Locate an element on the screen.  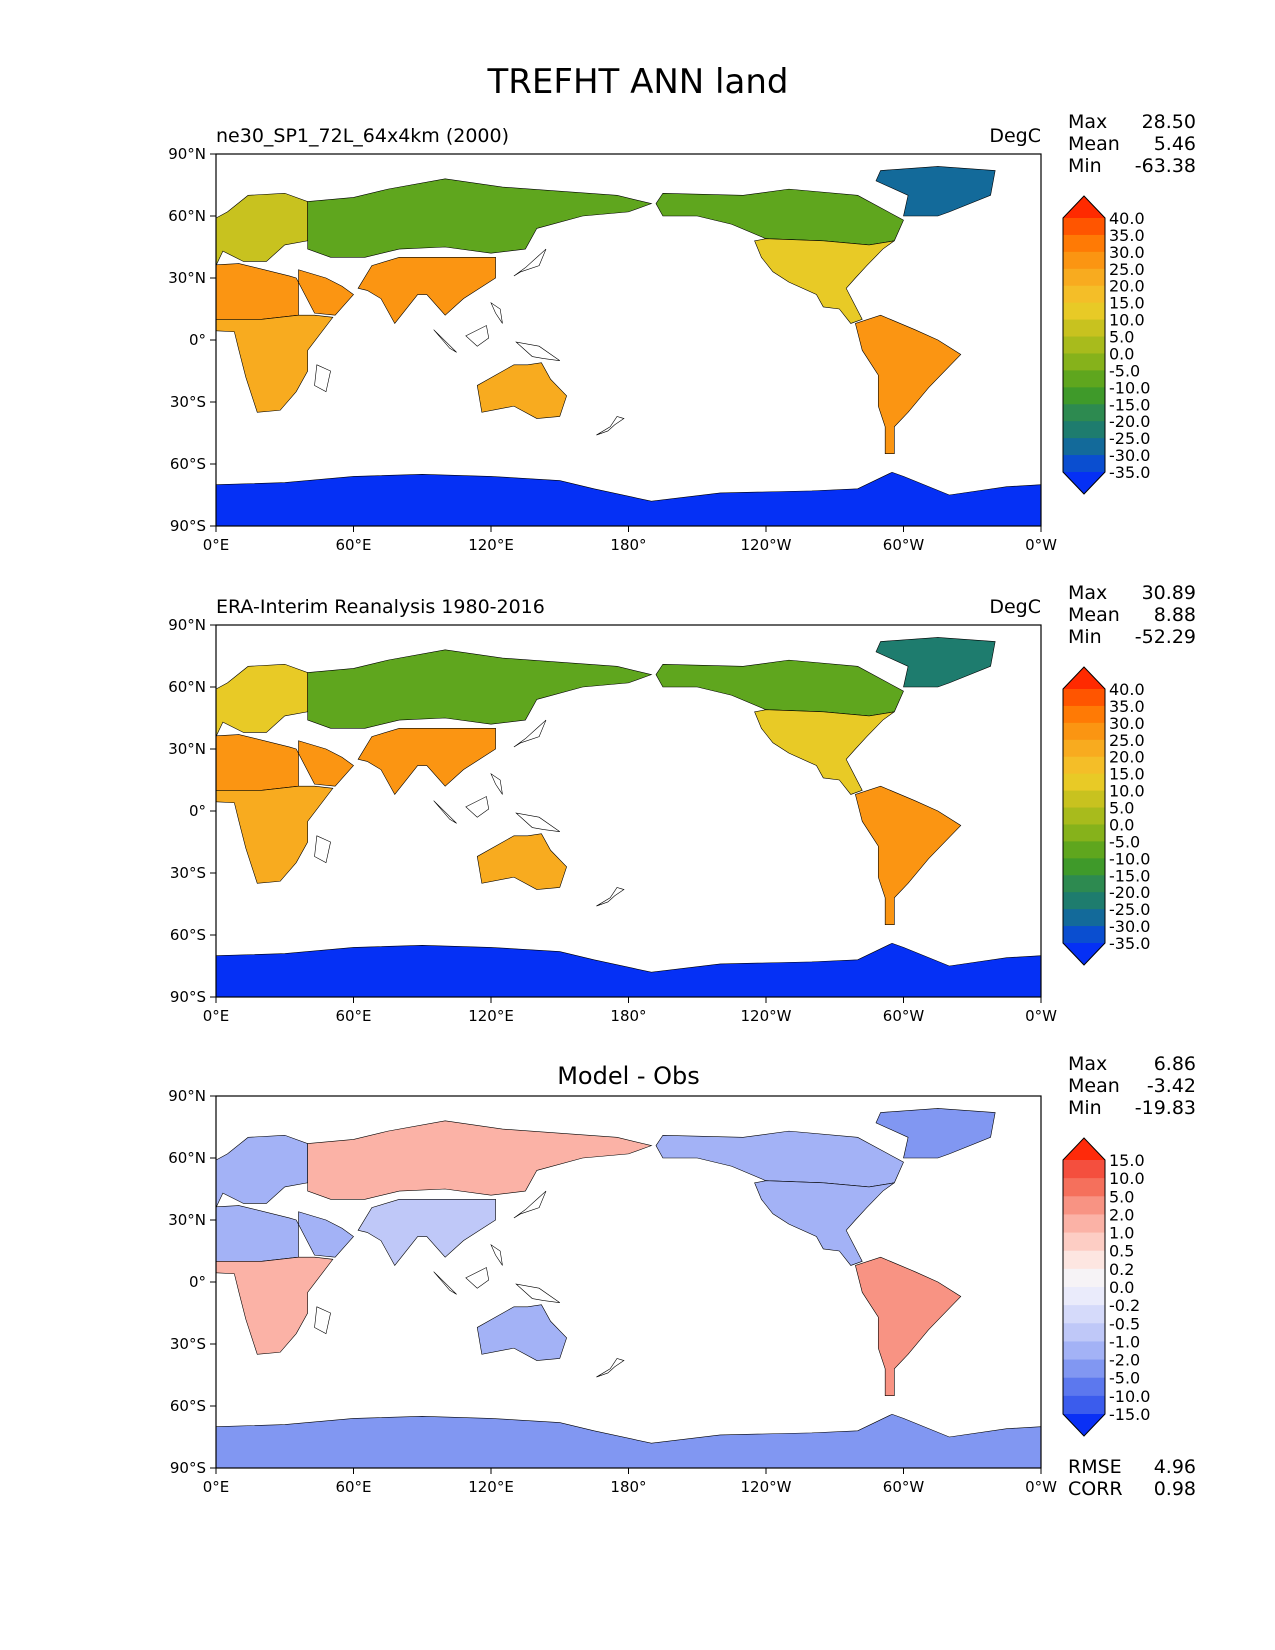
stat-value-mean: 8.88 is located at coordinates (1175, 615).